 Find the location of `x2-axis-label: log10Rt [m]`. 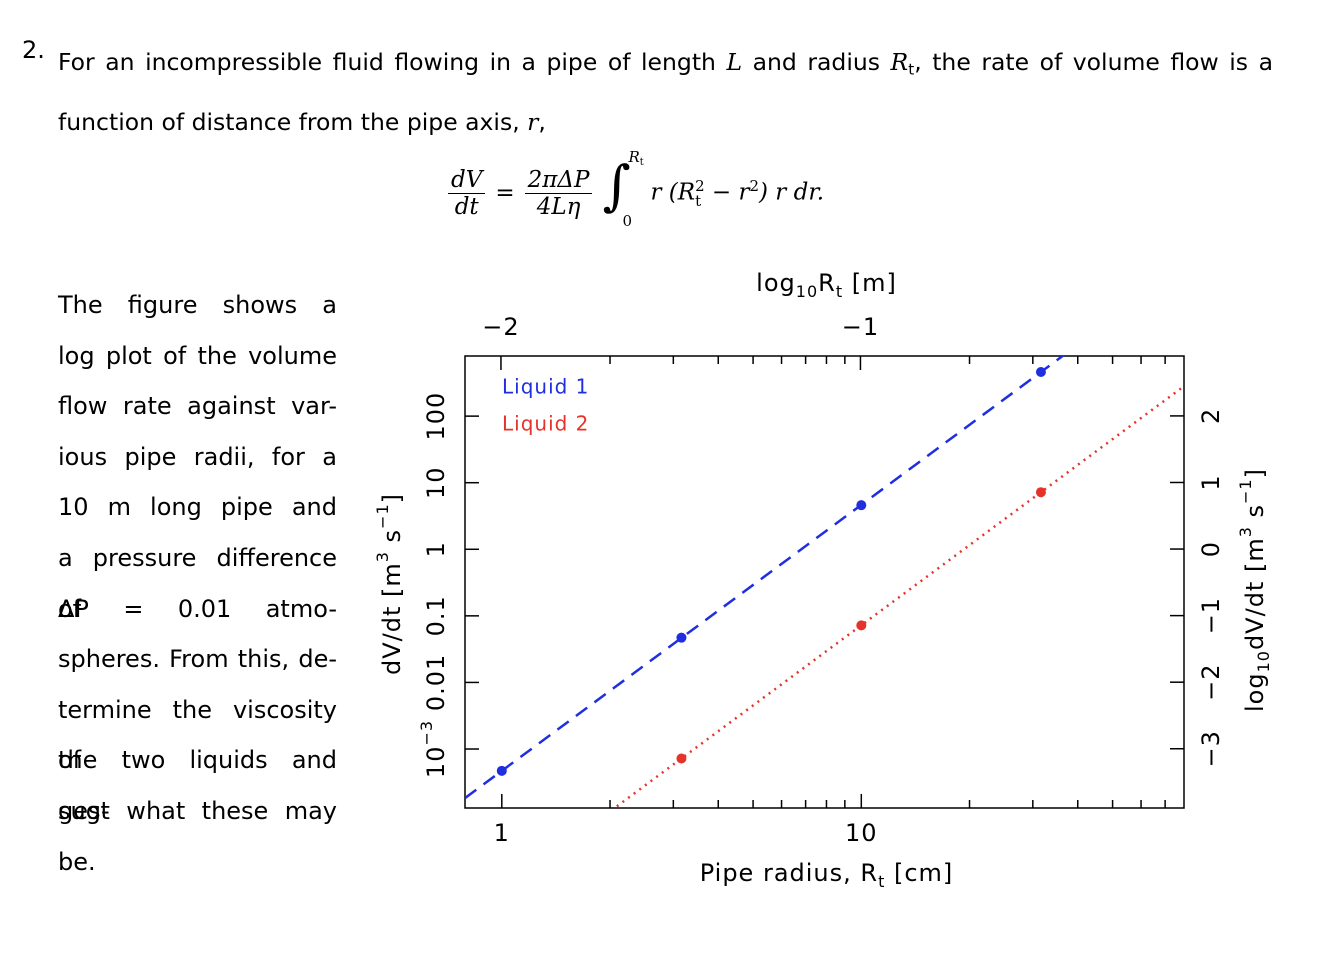

x2-axis-label: log10Rt [m] is located at coordinates (826, 285).